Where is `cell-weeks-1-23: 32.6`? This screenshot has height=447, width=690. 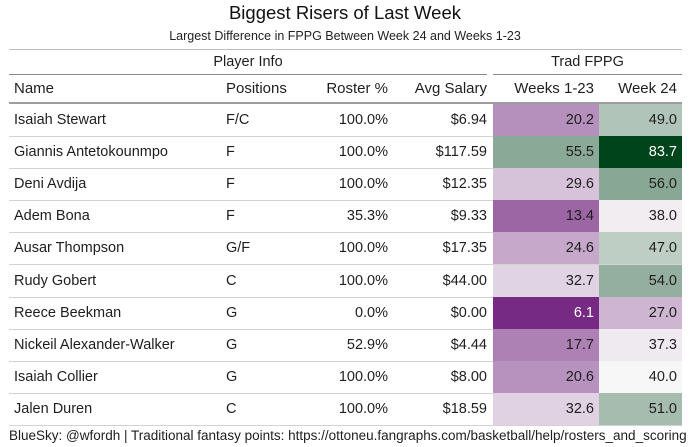
cell-weeks-1-23: 32.6 is located at coordinates (546, 408).